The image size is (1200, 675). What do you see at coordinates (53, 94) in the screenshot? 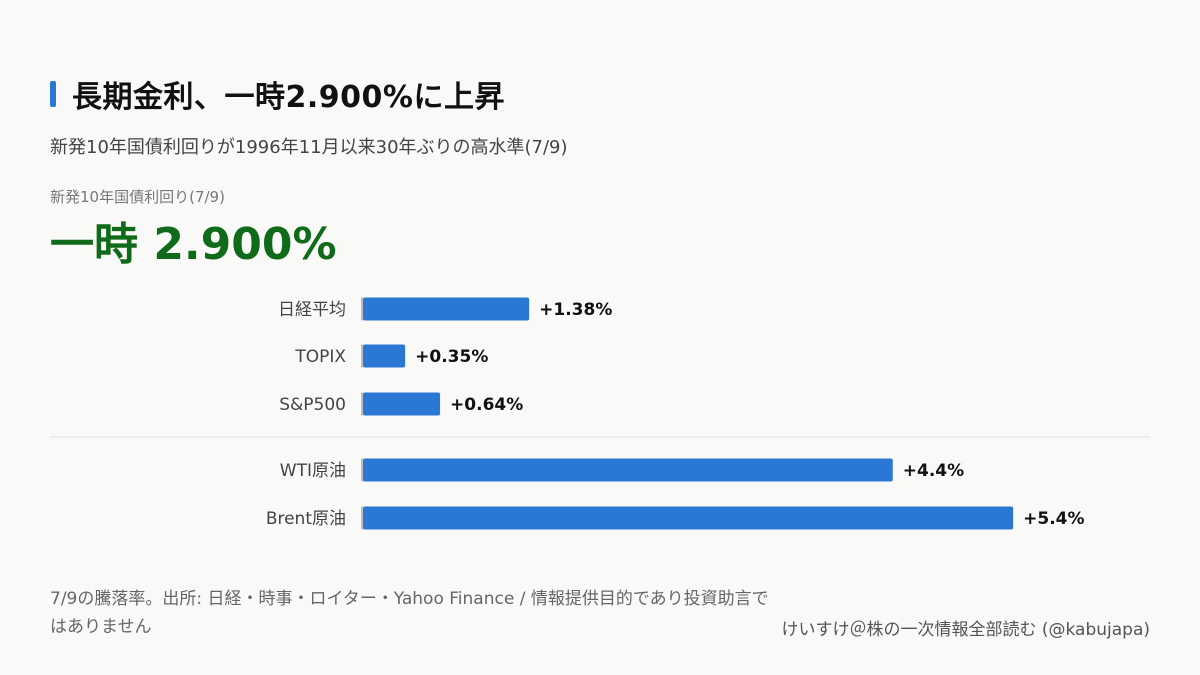
I see `title-accent-bar` at bounding box center [53, 94].